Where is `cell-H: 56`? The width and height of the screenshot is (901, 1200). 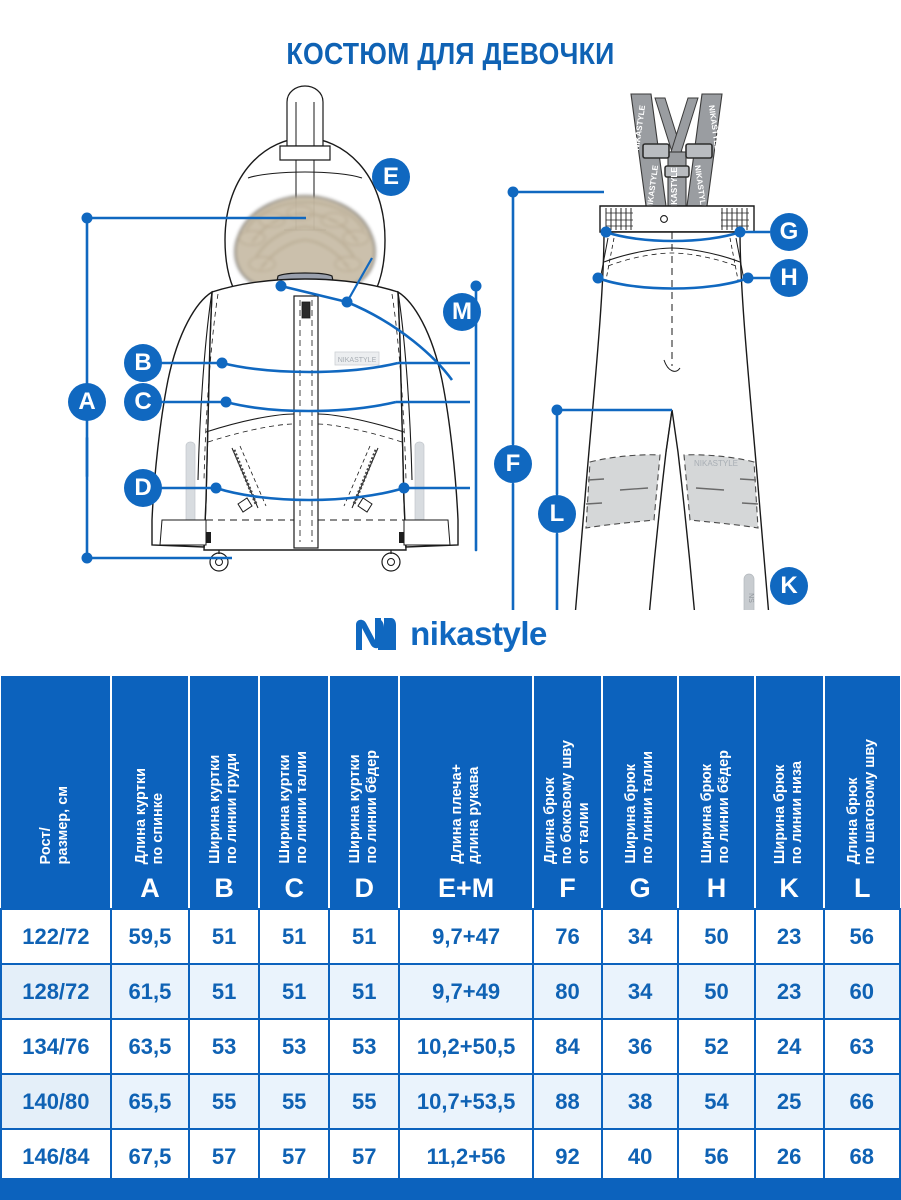
cell-H: 56 is located at coordinates (716, 1156).